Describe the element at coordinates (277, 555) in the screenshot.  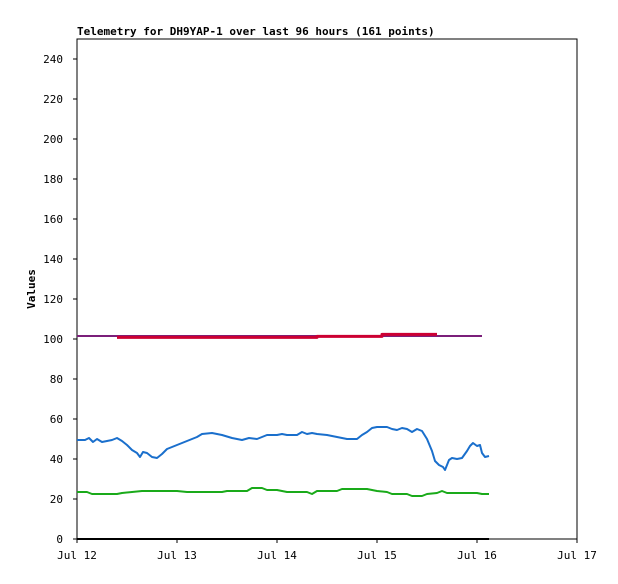
I see `x-tick-label: Jul 14` at that location.